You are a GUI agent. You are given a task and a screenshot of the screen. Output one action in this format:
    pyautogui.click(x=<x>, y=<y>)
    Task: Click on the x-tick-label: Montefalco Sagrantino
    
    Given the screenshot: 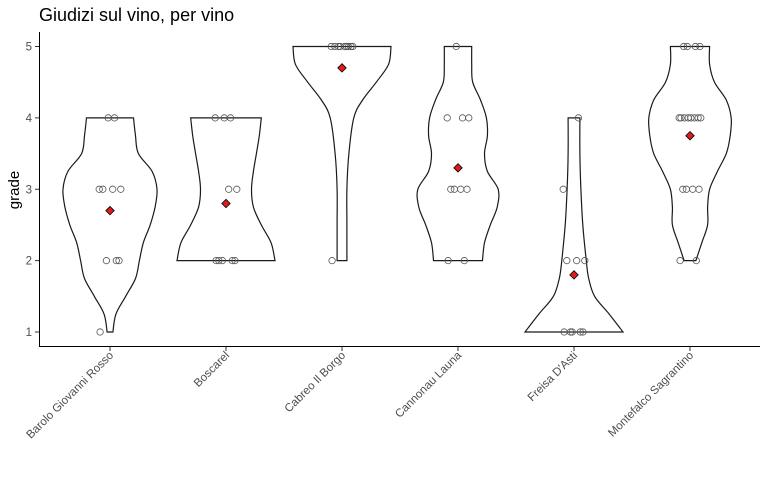 What is the action you would take?
    pyautogui.click(x=651, y=395)
    